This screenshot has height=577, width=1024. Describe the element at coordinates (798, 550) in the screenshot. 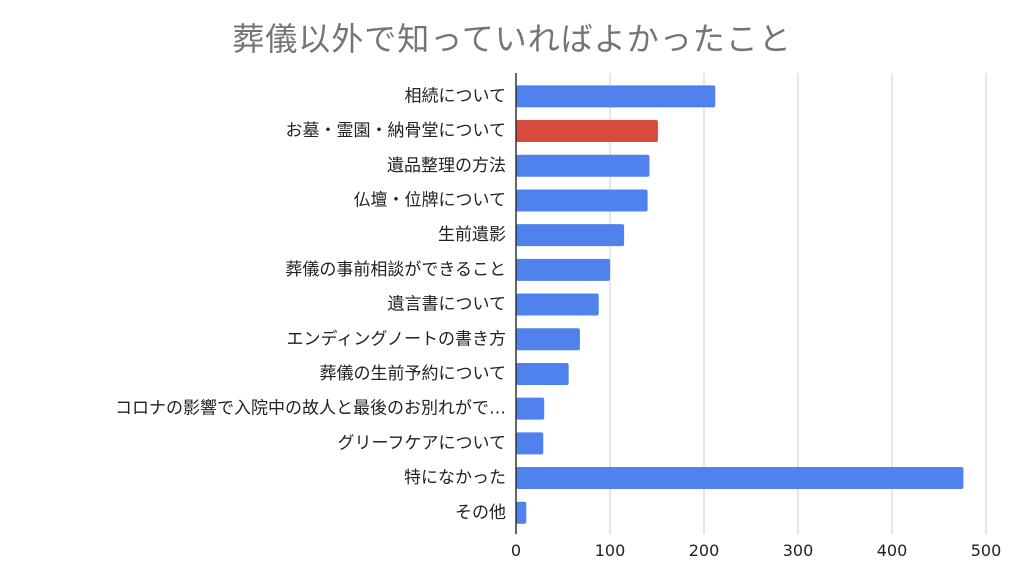

I see `x-tick-label: 300` at that location.